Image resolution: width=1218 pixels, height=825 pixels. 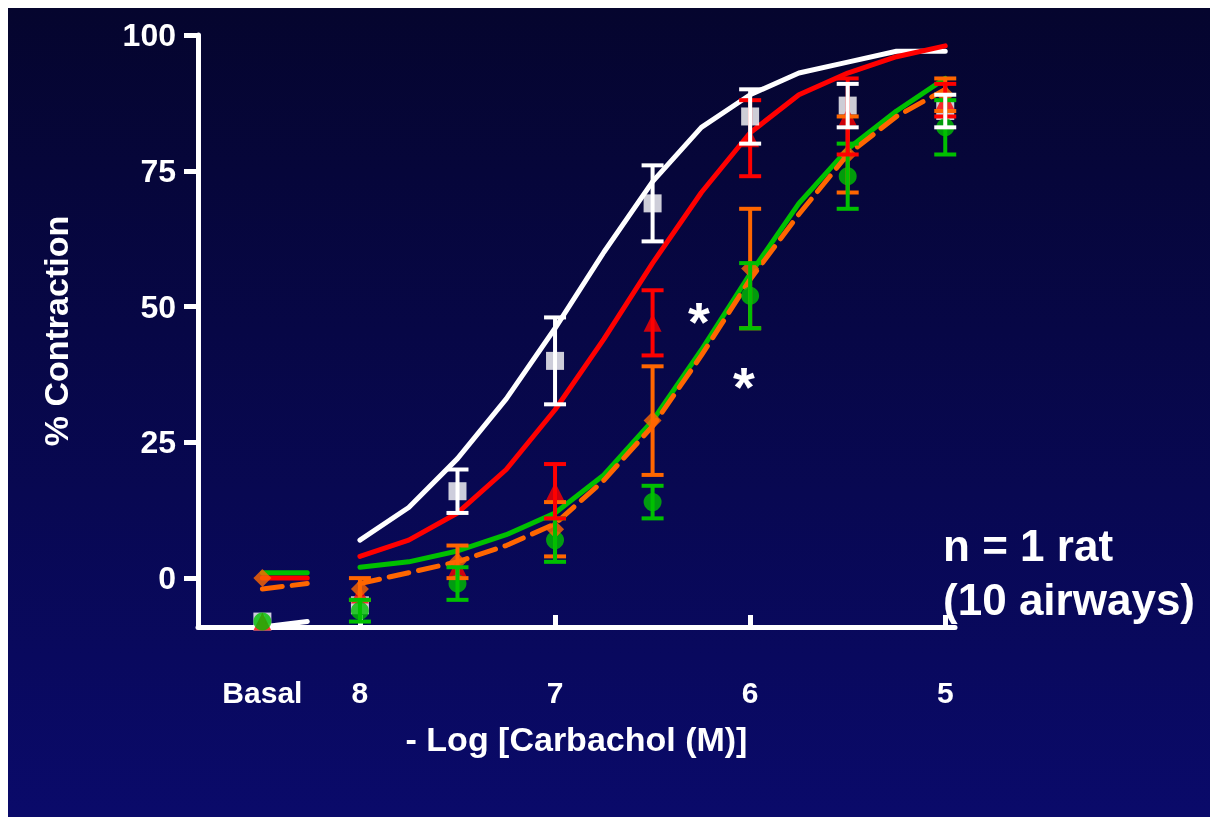 I want to click on x-tick-label: 7, so click(x=555, y=692).